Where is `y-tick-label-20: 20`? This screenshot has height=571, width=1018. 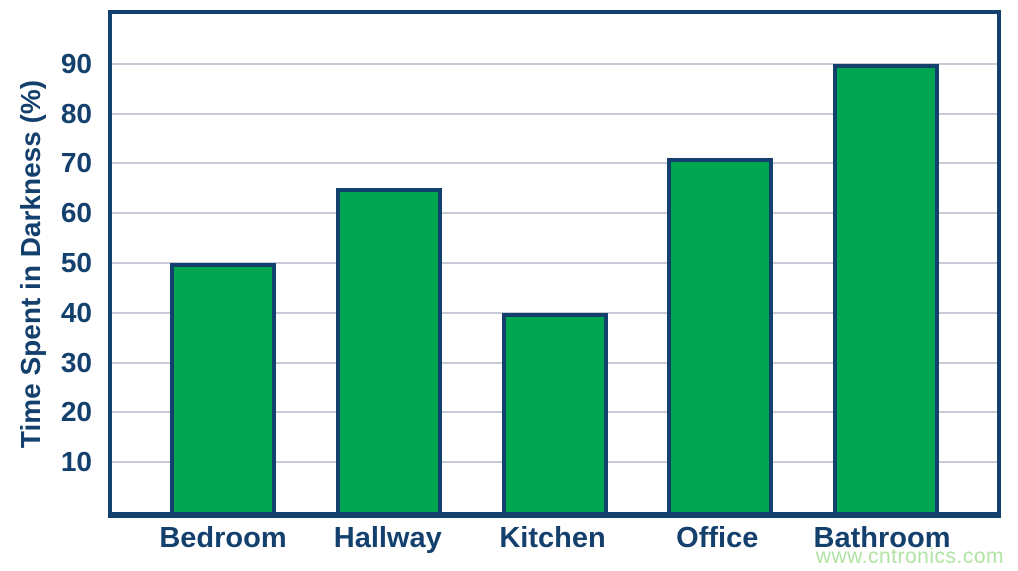 y-tick-label-20: 20 is located at coordinates (76, 412).